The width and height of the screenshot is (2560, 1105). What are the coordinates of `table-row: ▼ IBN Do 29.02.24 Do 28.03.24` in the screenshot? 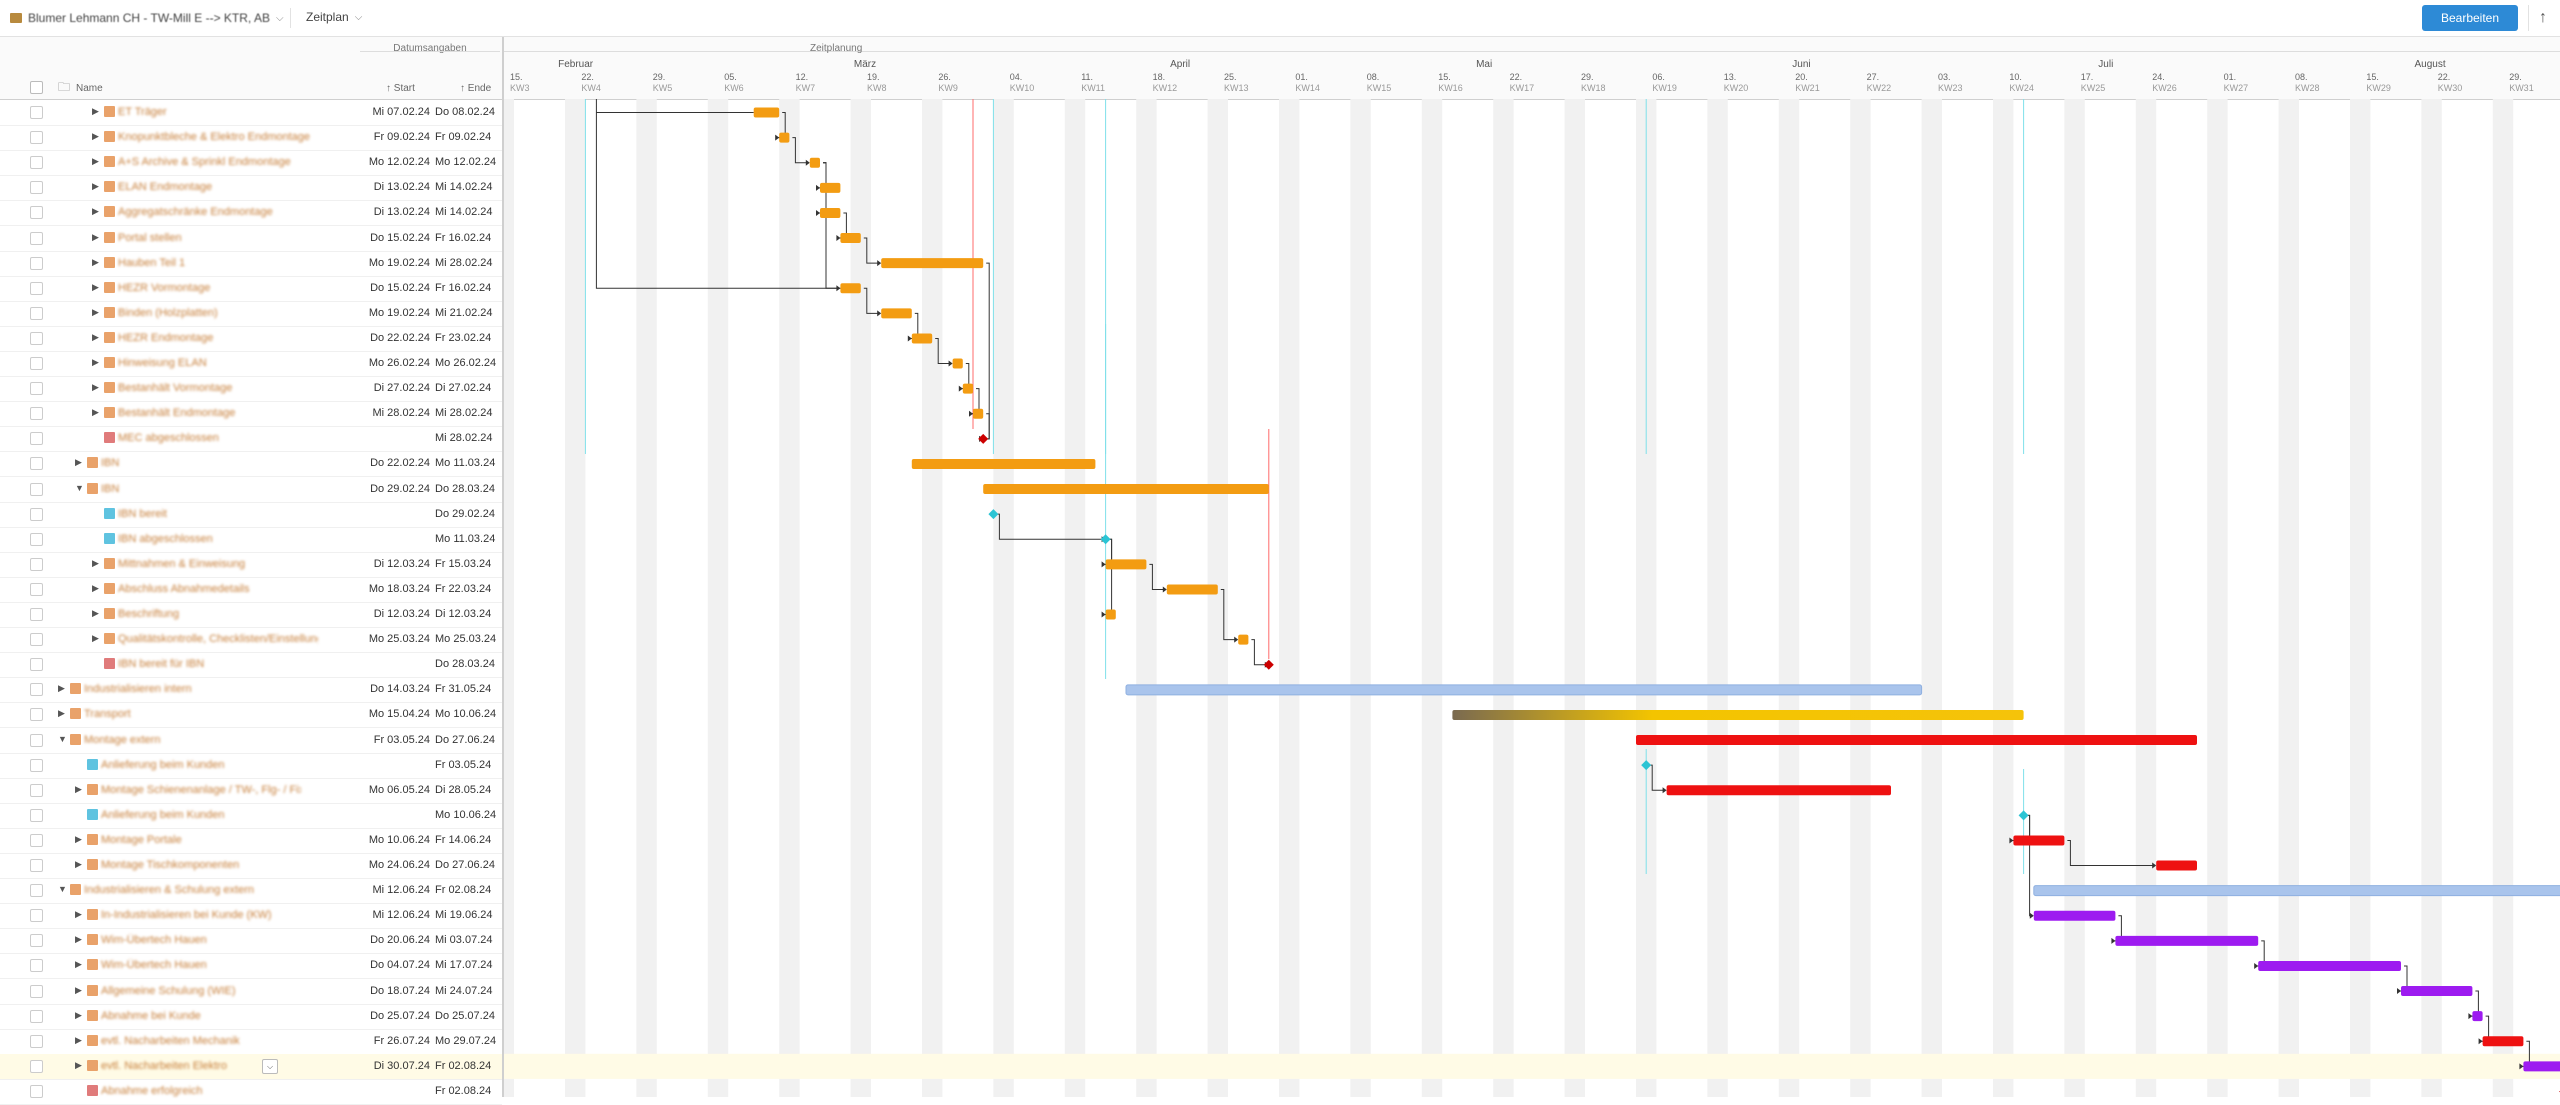 It's located at (251, 490).